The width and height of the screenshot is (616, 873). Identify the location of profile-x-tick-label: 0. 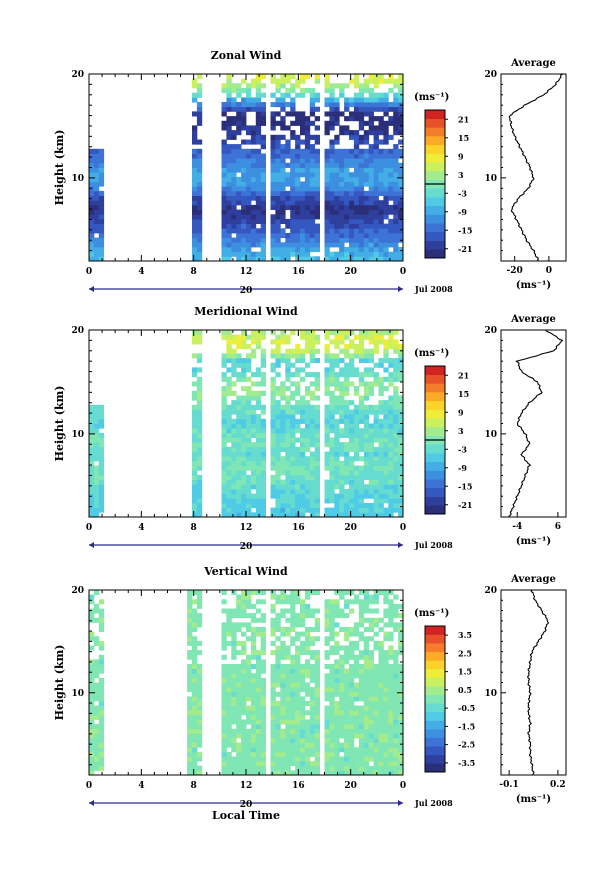
(549, 271).